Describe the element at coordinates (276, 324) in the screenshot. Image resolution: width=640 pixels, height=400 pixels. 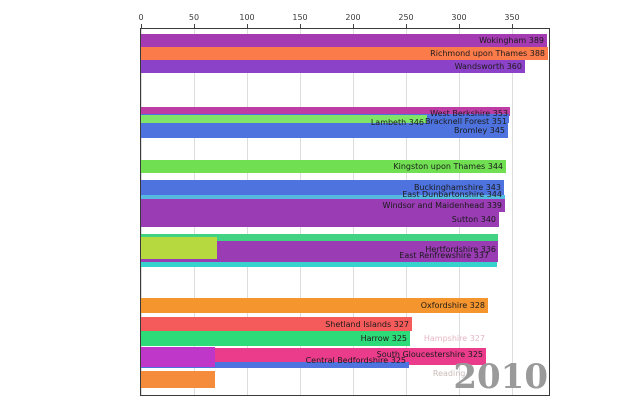
I see `bar-shetland-islands` at that location.